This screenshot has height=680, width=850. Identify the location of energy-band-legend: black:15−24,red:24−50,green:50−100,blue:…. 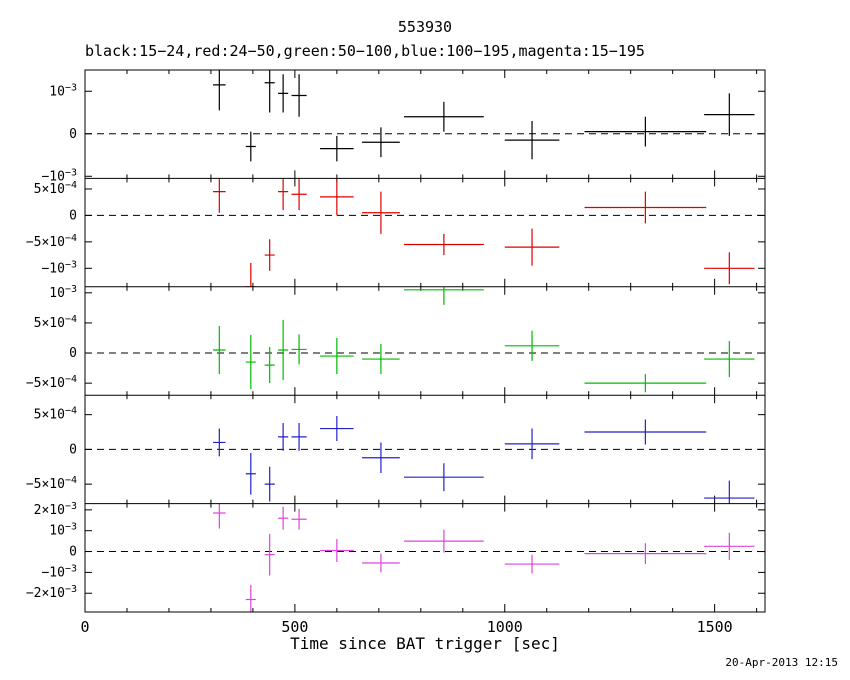
(365, 51).